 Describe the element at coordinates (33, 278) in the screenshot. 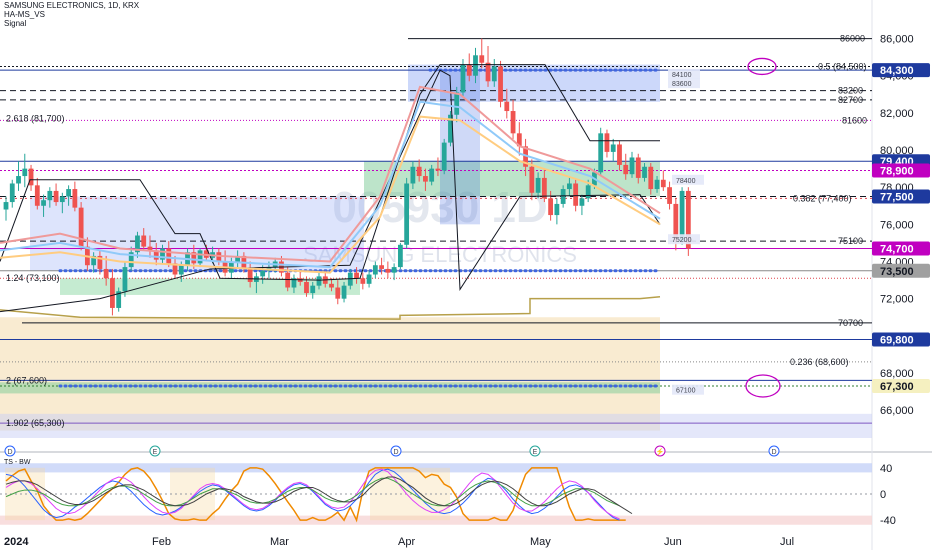

I see `level-label: 1.24 (73,100)` at that location.